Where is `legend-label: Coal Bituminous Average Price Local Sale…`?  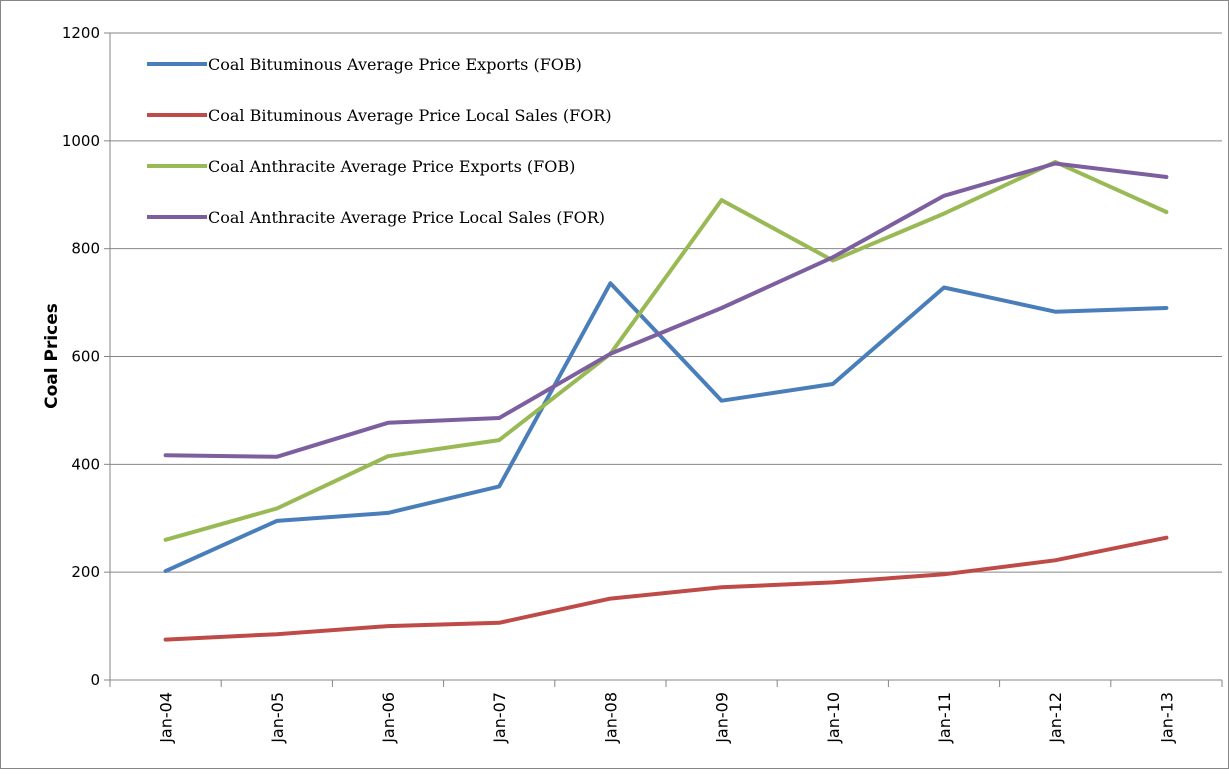
legend-label: Coal Bituminous Average Price Local Sale… is located at coordinates (410, 115).